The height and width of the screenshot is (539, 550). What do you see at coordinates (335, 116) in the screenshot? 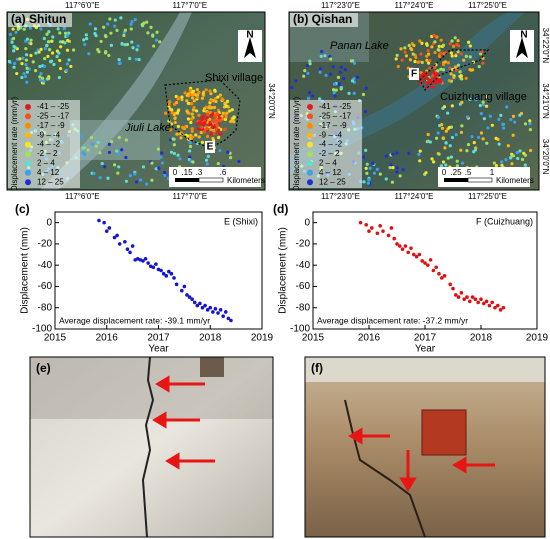
I see `legend-label: -25 – -17` at bounding box center [335, 116].